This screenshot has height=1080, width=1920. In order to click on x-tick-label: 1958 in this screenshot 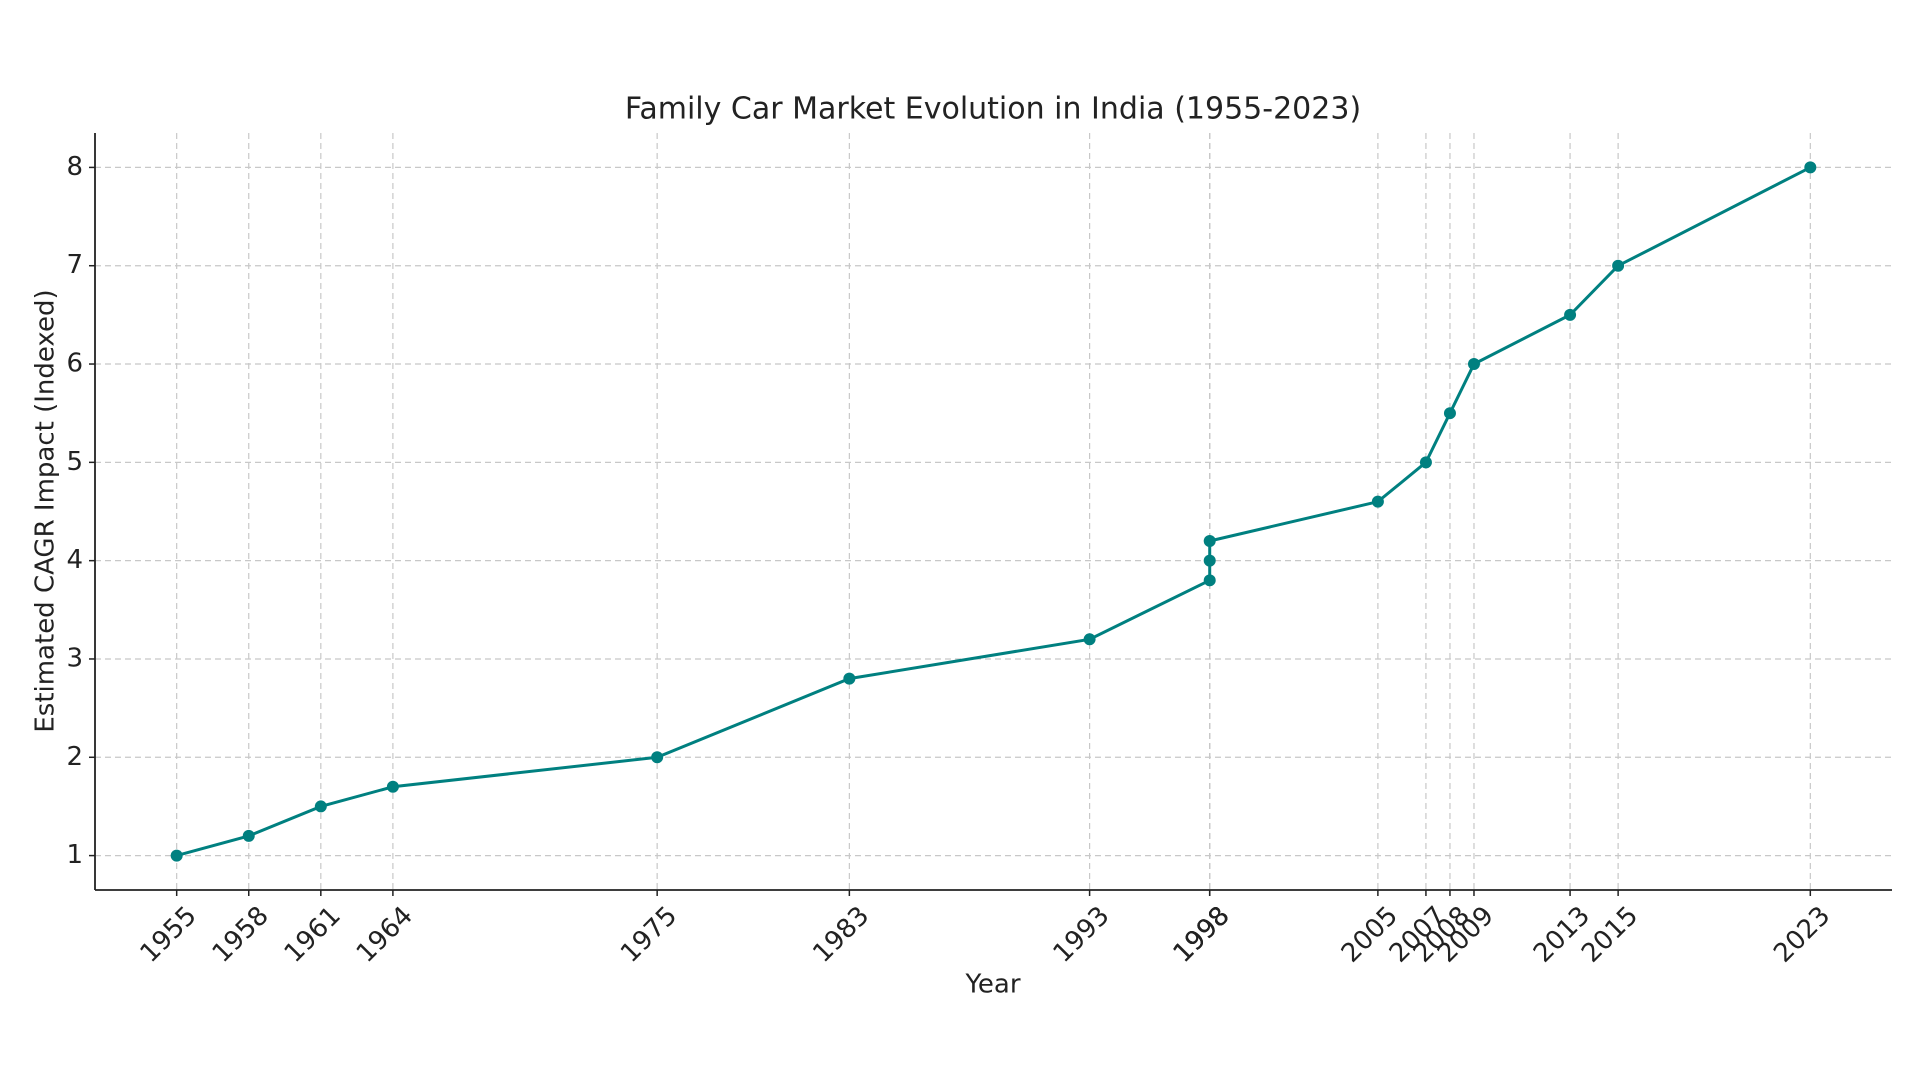, I will do `click(241, 935)`.